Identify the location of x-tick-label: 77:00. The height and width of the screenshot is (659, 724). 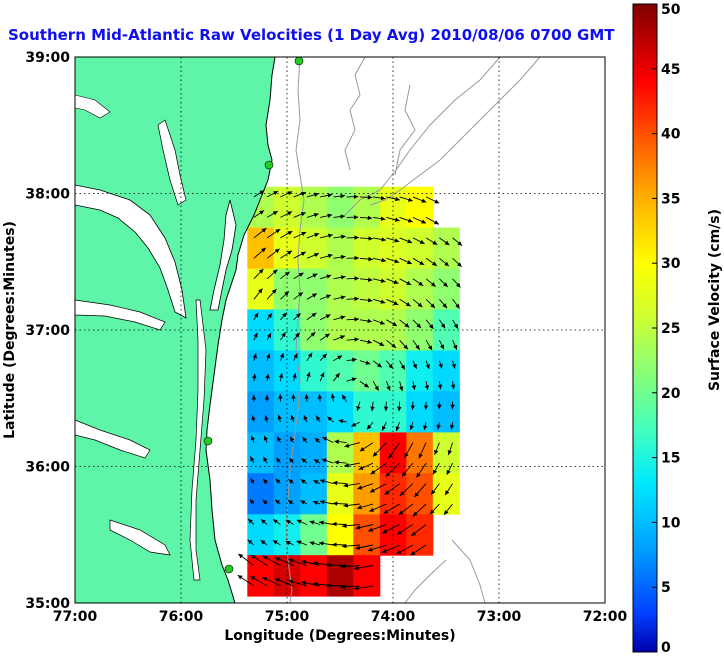
(75, 617).